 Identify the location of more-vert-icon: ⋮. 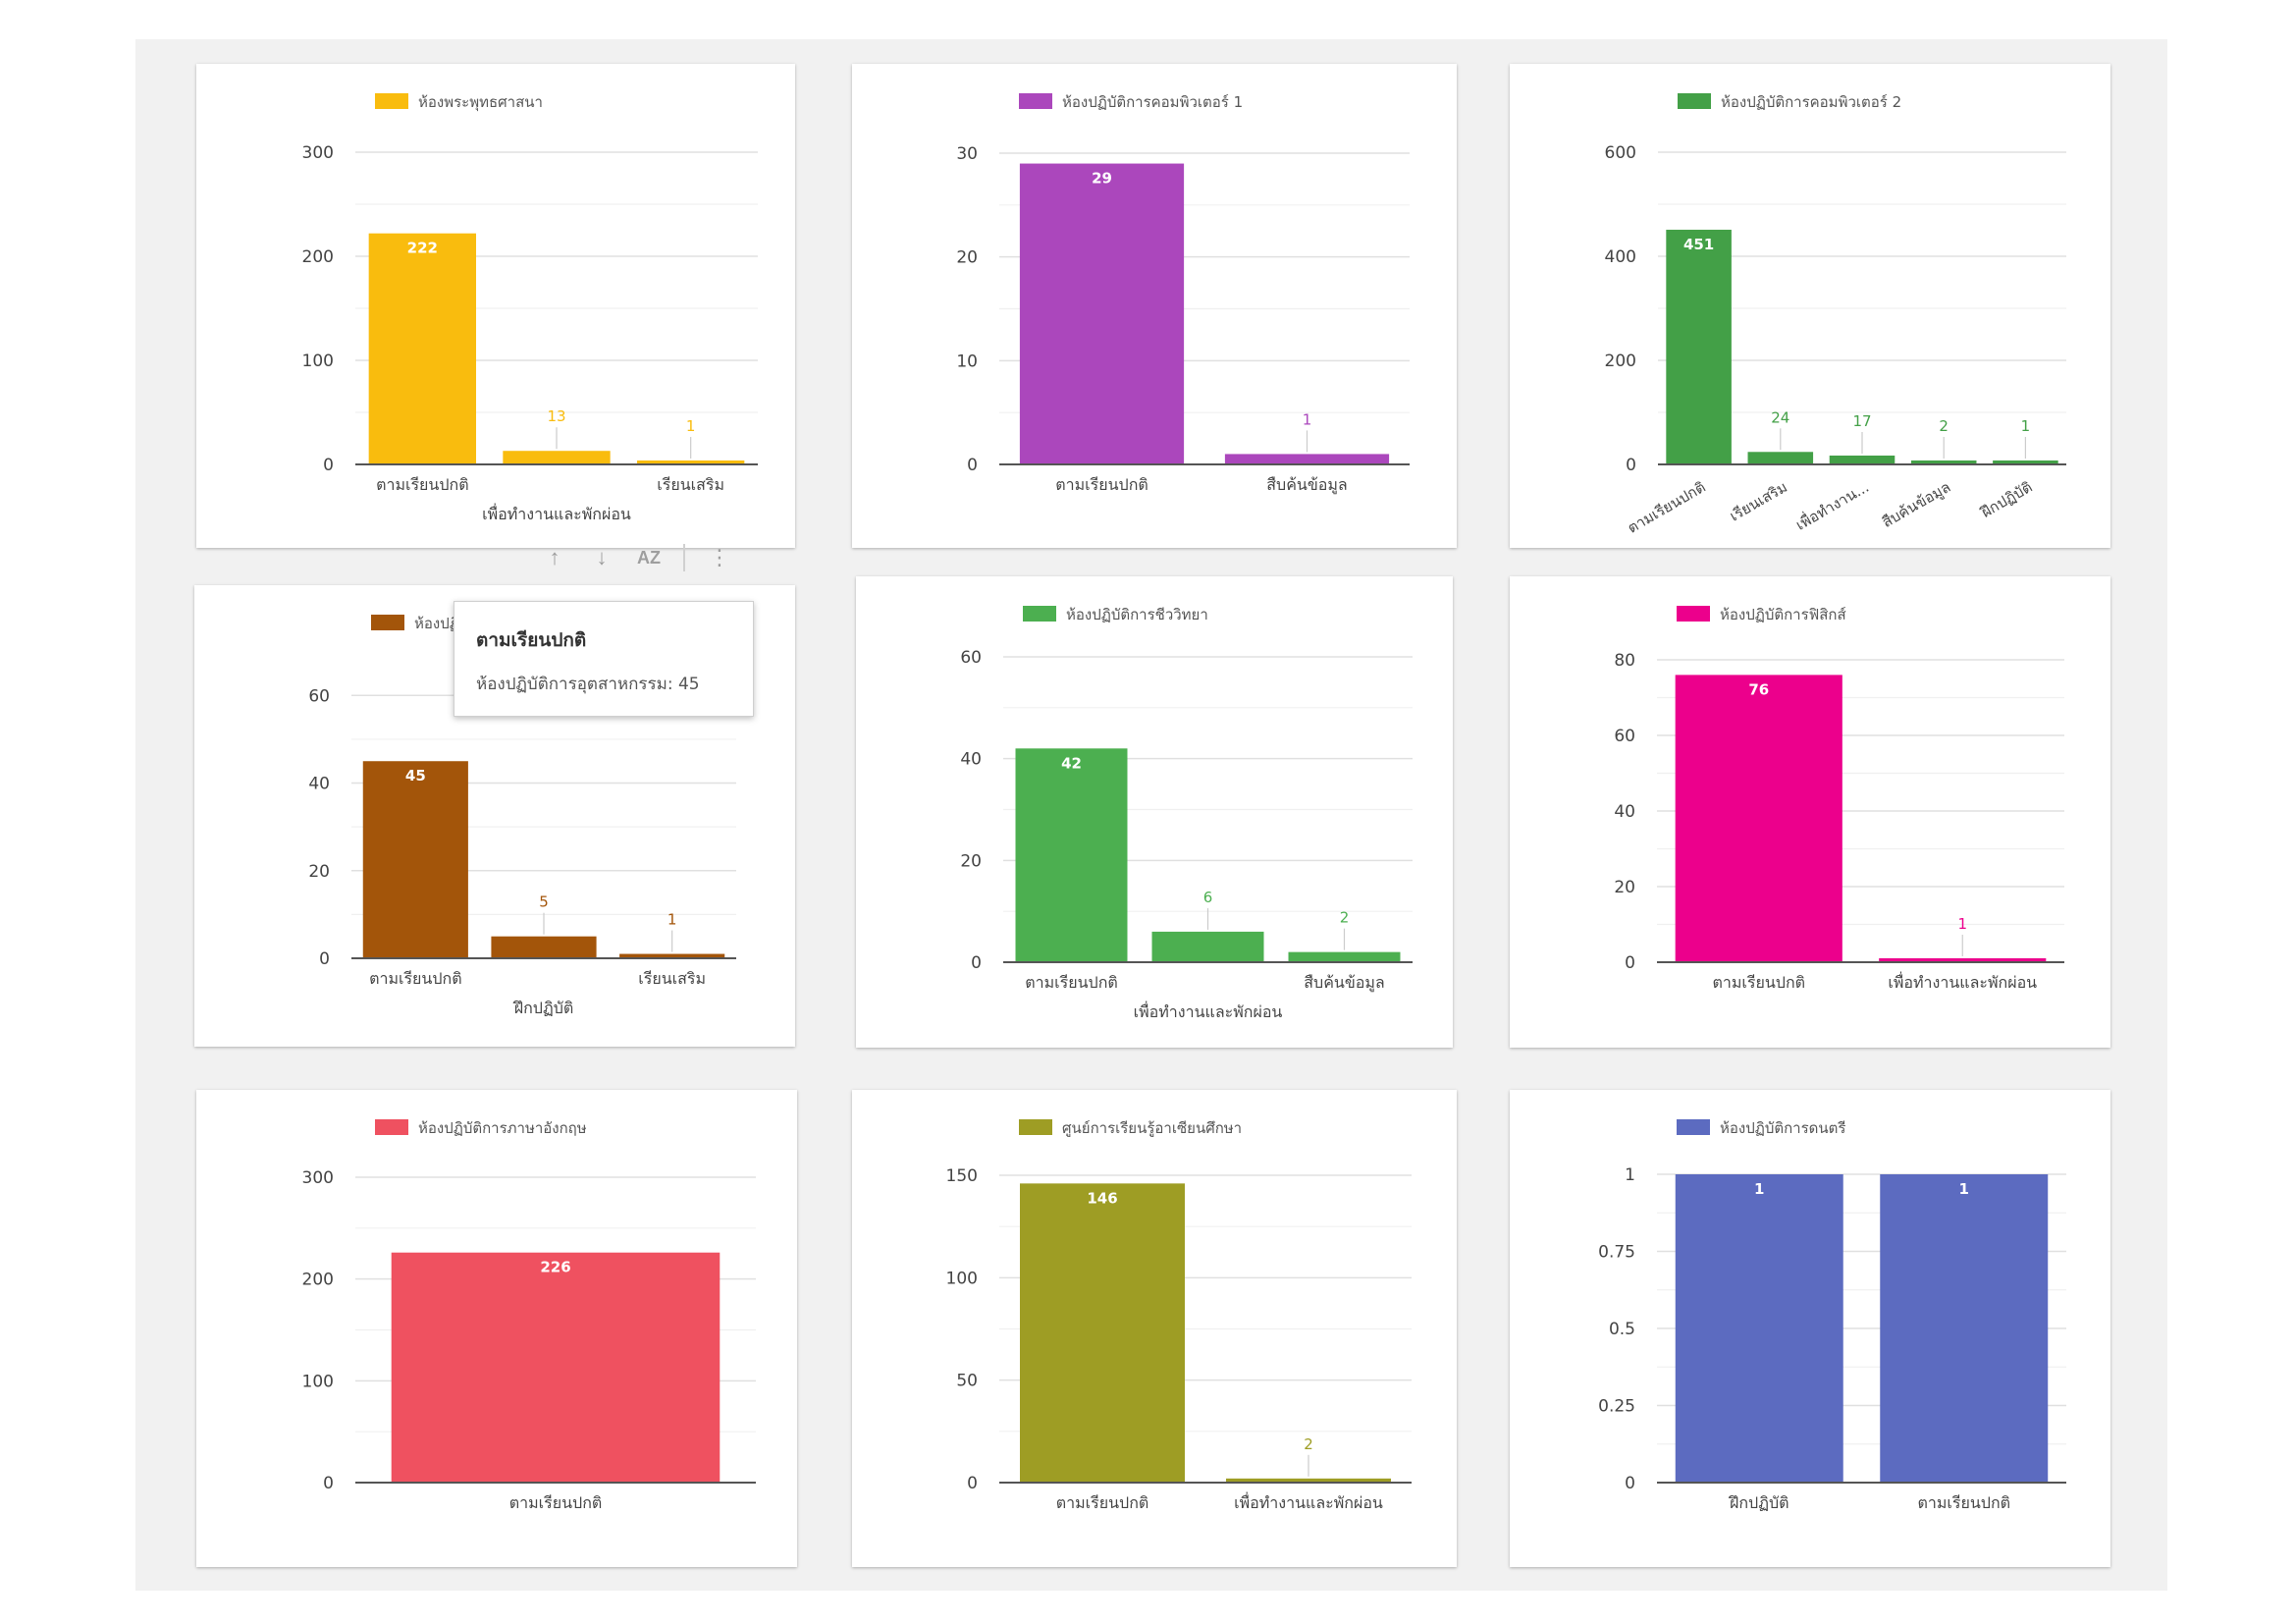
(720, 557).